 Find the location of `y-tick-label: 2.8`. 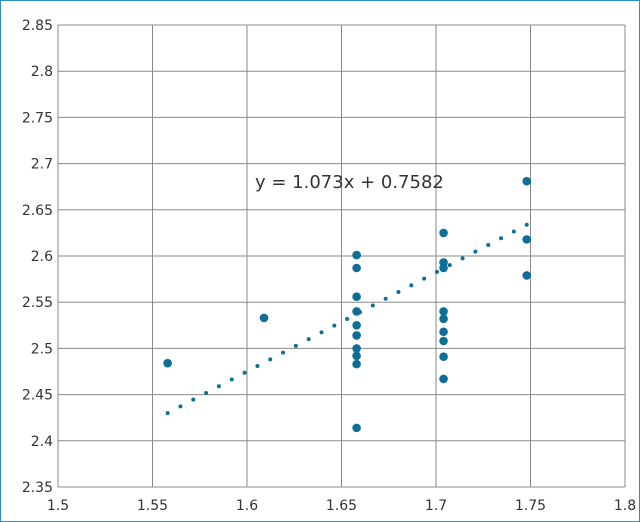

y-tick-label: 2.8 is located at coordinates (42, 72).